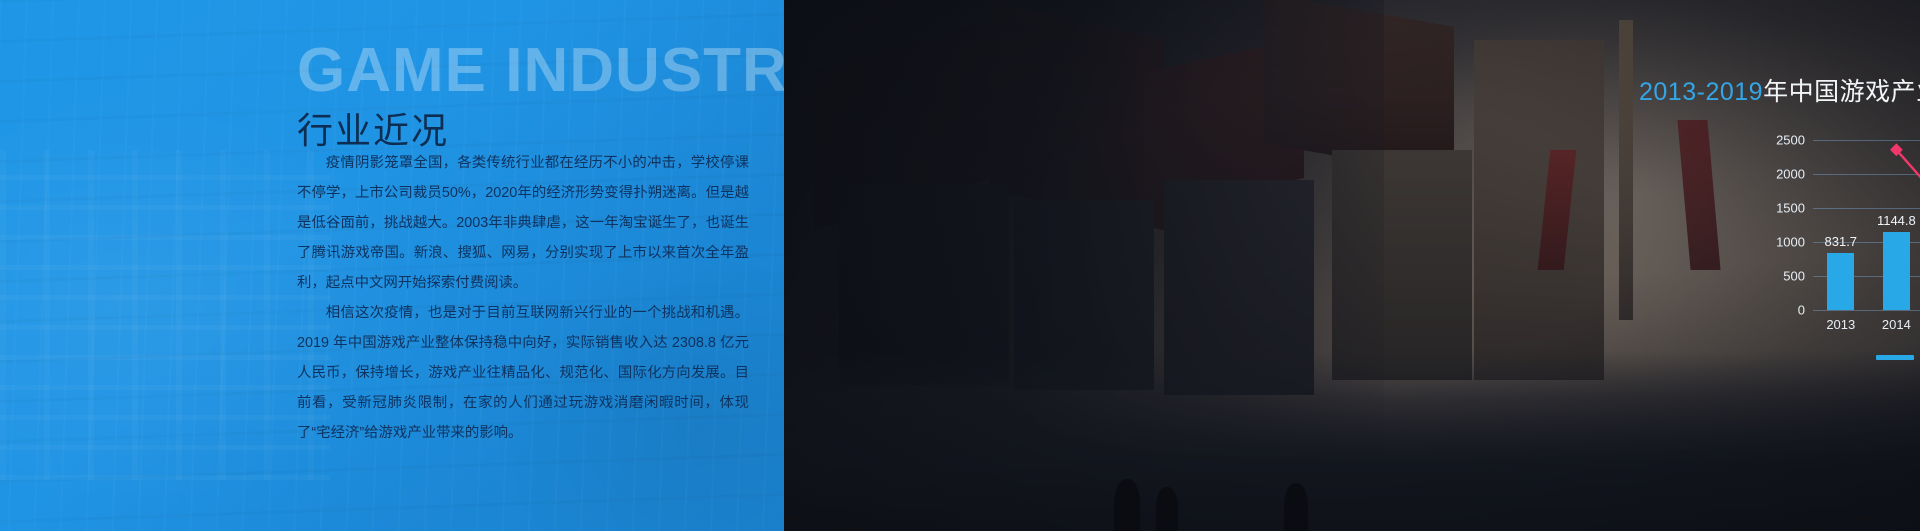 Image resolution: width=1920 pixels, height=531 pixels. Describe the element at coordinates (165, 315) in the screenshot. I see `panel-texture-overlay-secondary` at that location.